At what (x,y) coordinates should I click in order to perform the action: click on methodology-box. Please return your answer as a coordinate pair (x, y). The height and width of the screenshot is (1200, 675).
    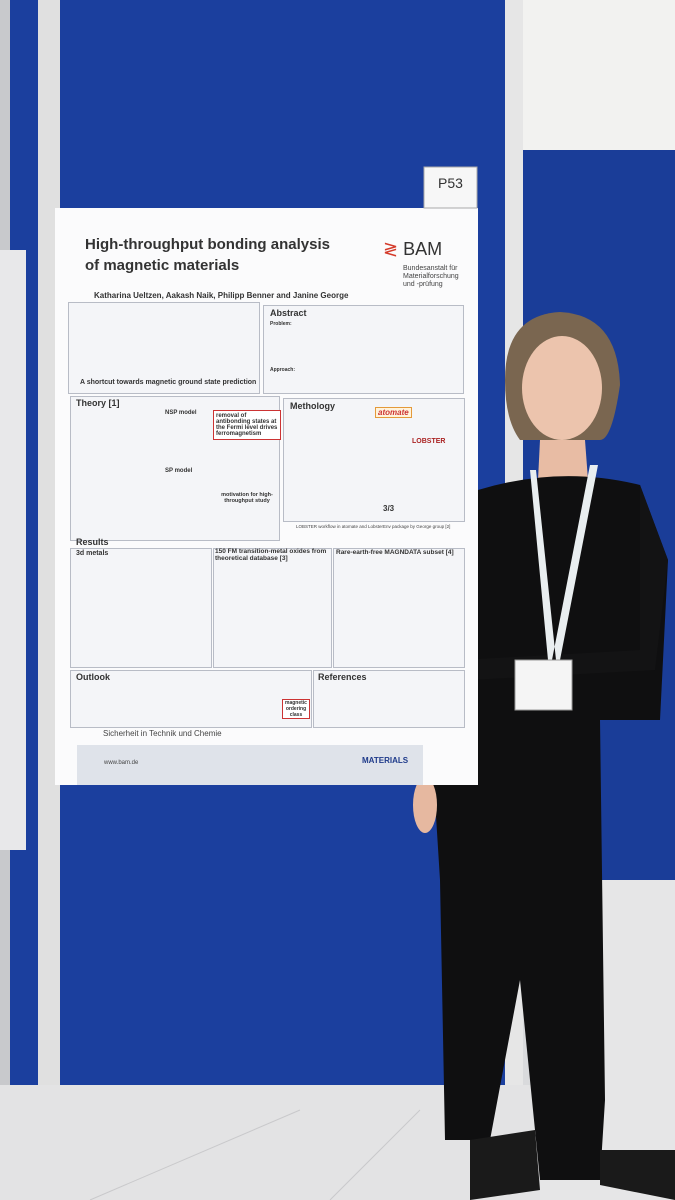
    Looking at the image, I should click on (374, 460).